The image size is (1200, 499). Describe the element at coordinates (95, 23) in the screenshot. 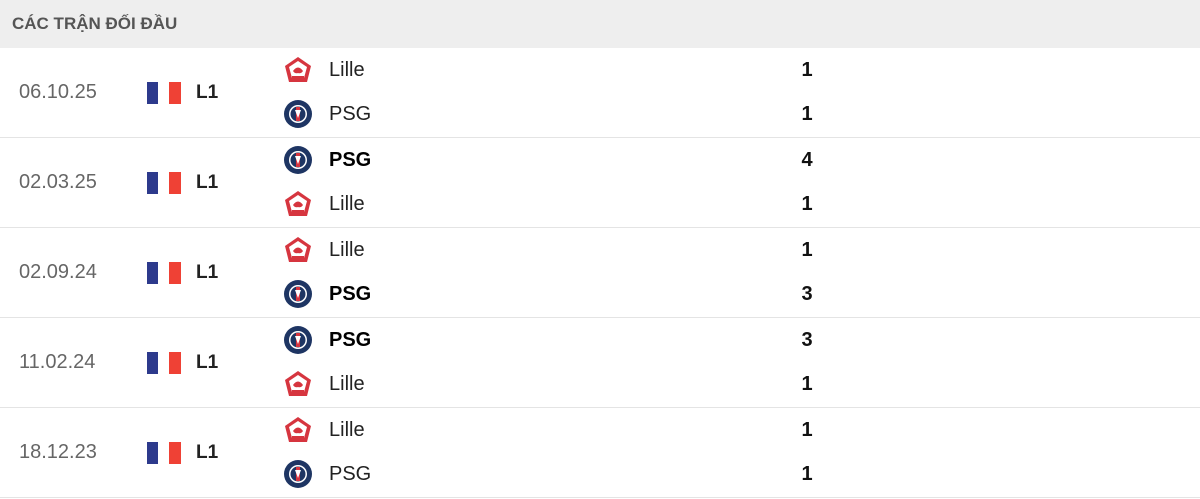

I see `section-title: CÁC TRẬN ĐỐI ĐẦU` at that location.